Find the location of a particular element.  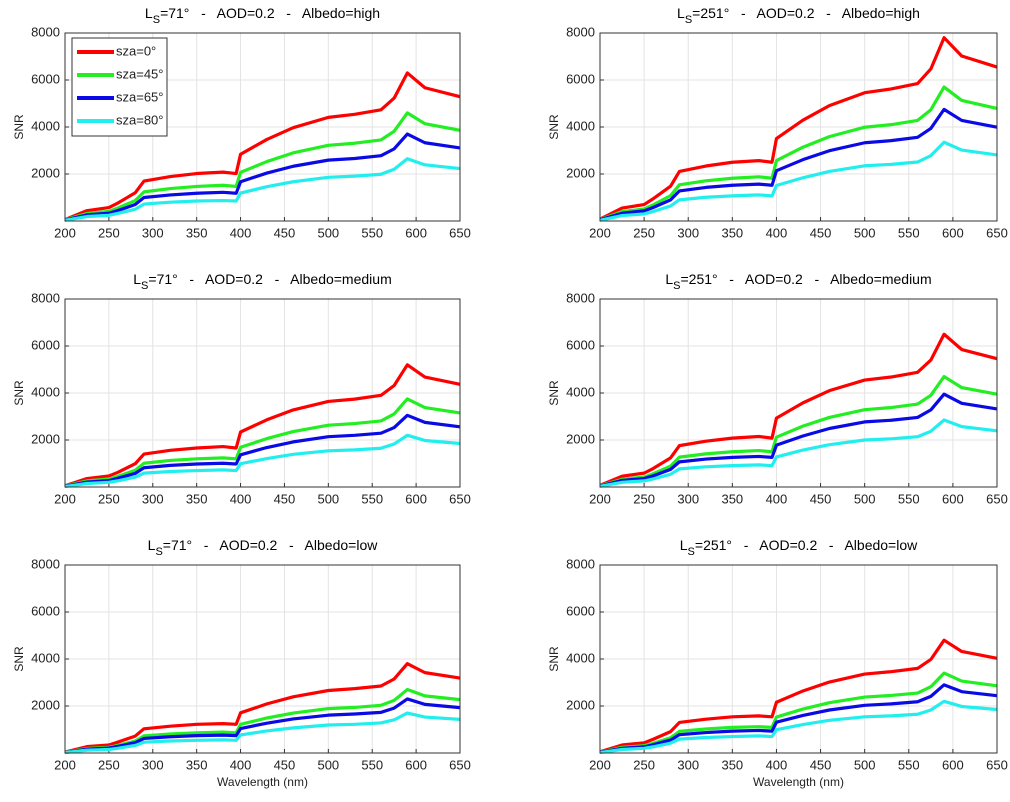

legend-label: sza=45° is located at coordinates (139, 73).